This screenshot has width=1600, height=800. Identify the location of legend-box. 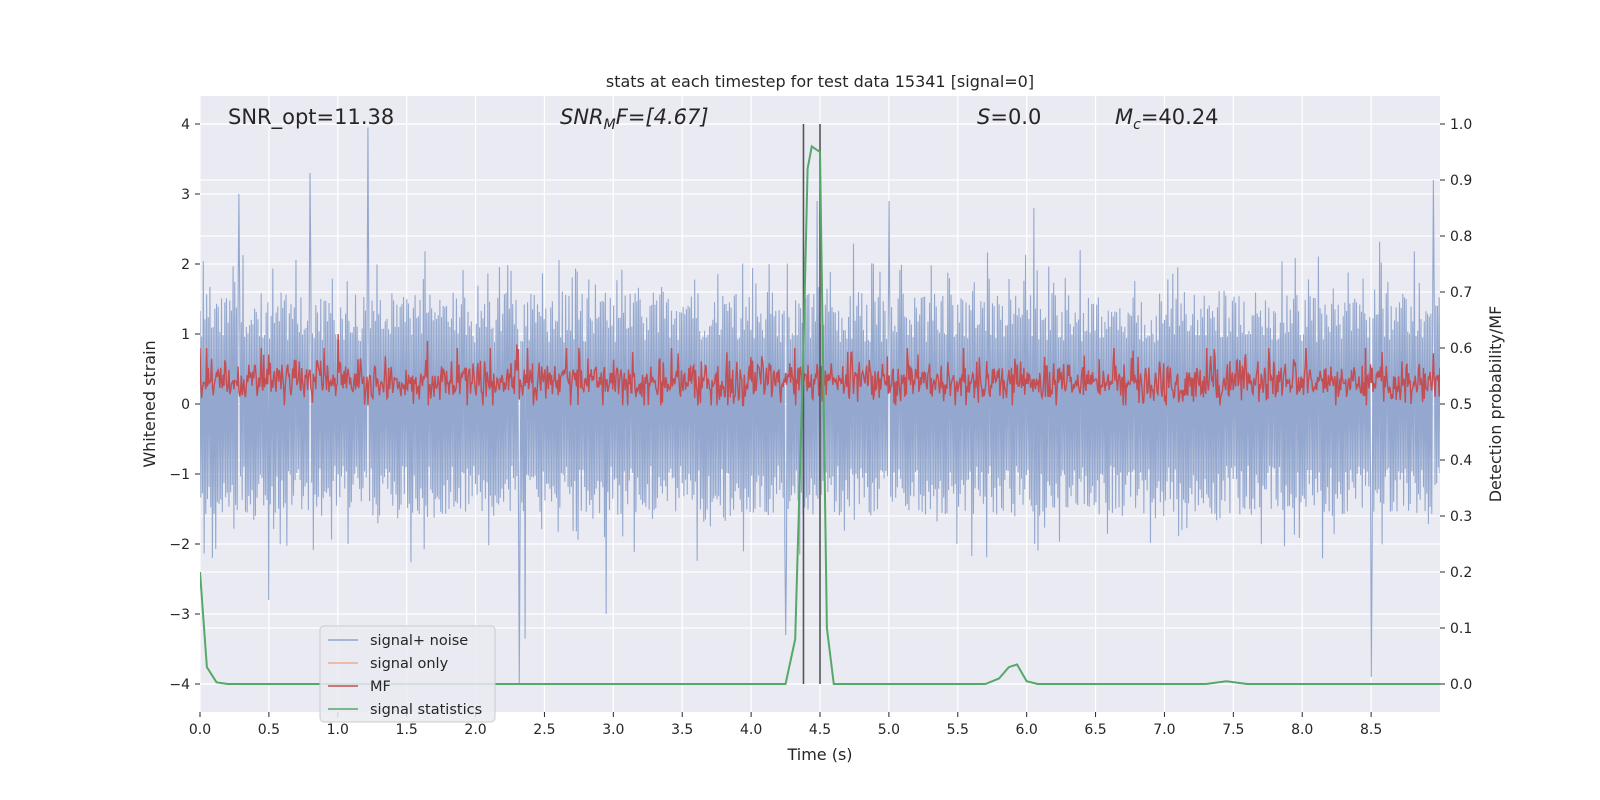
(407, 674).